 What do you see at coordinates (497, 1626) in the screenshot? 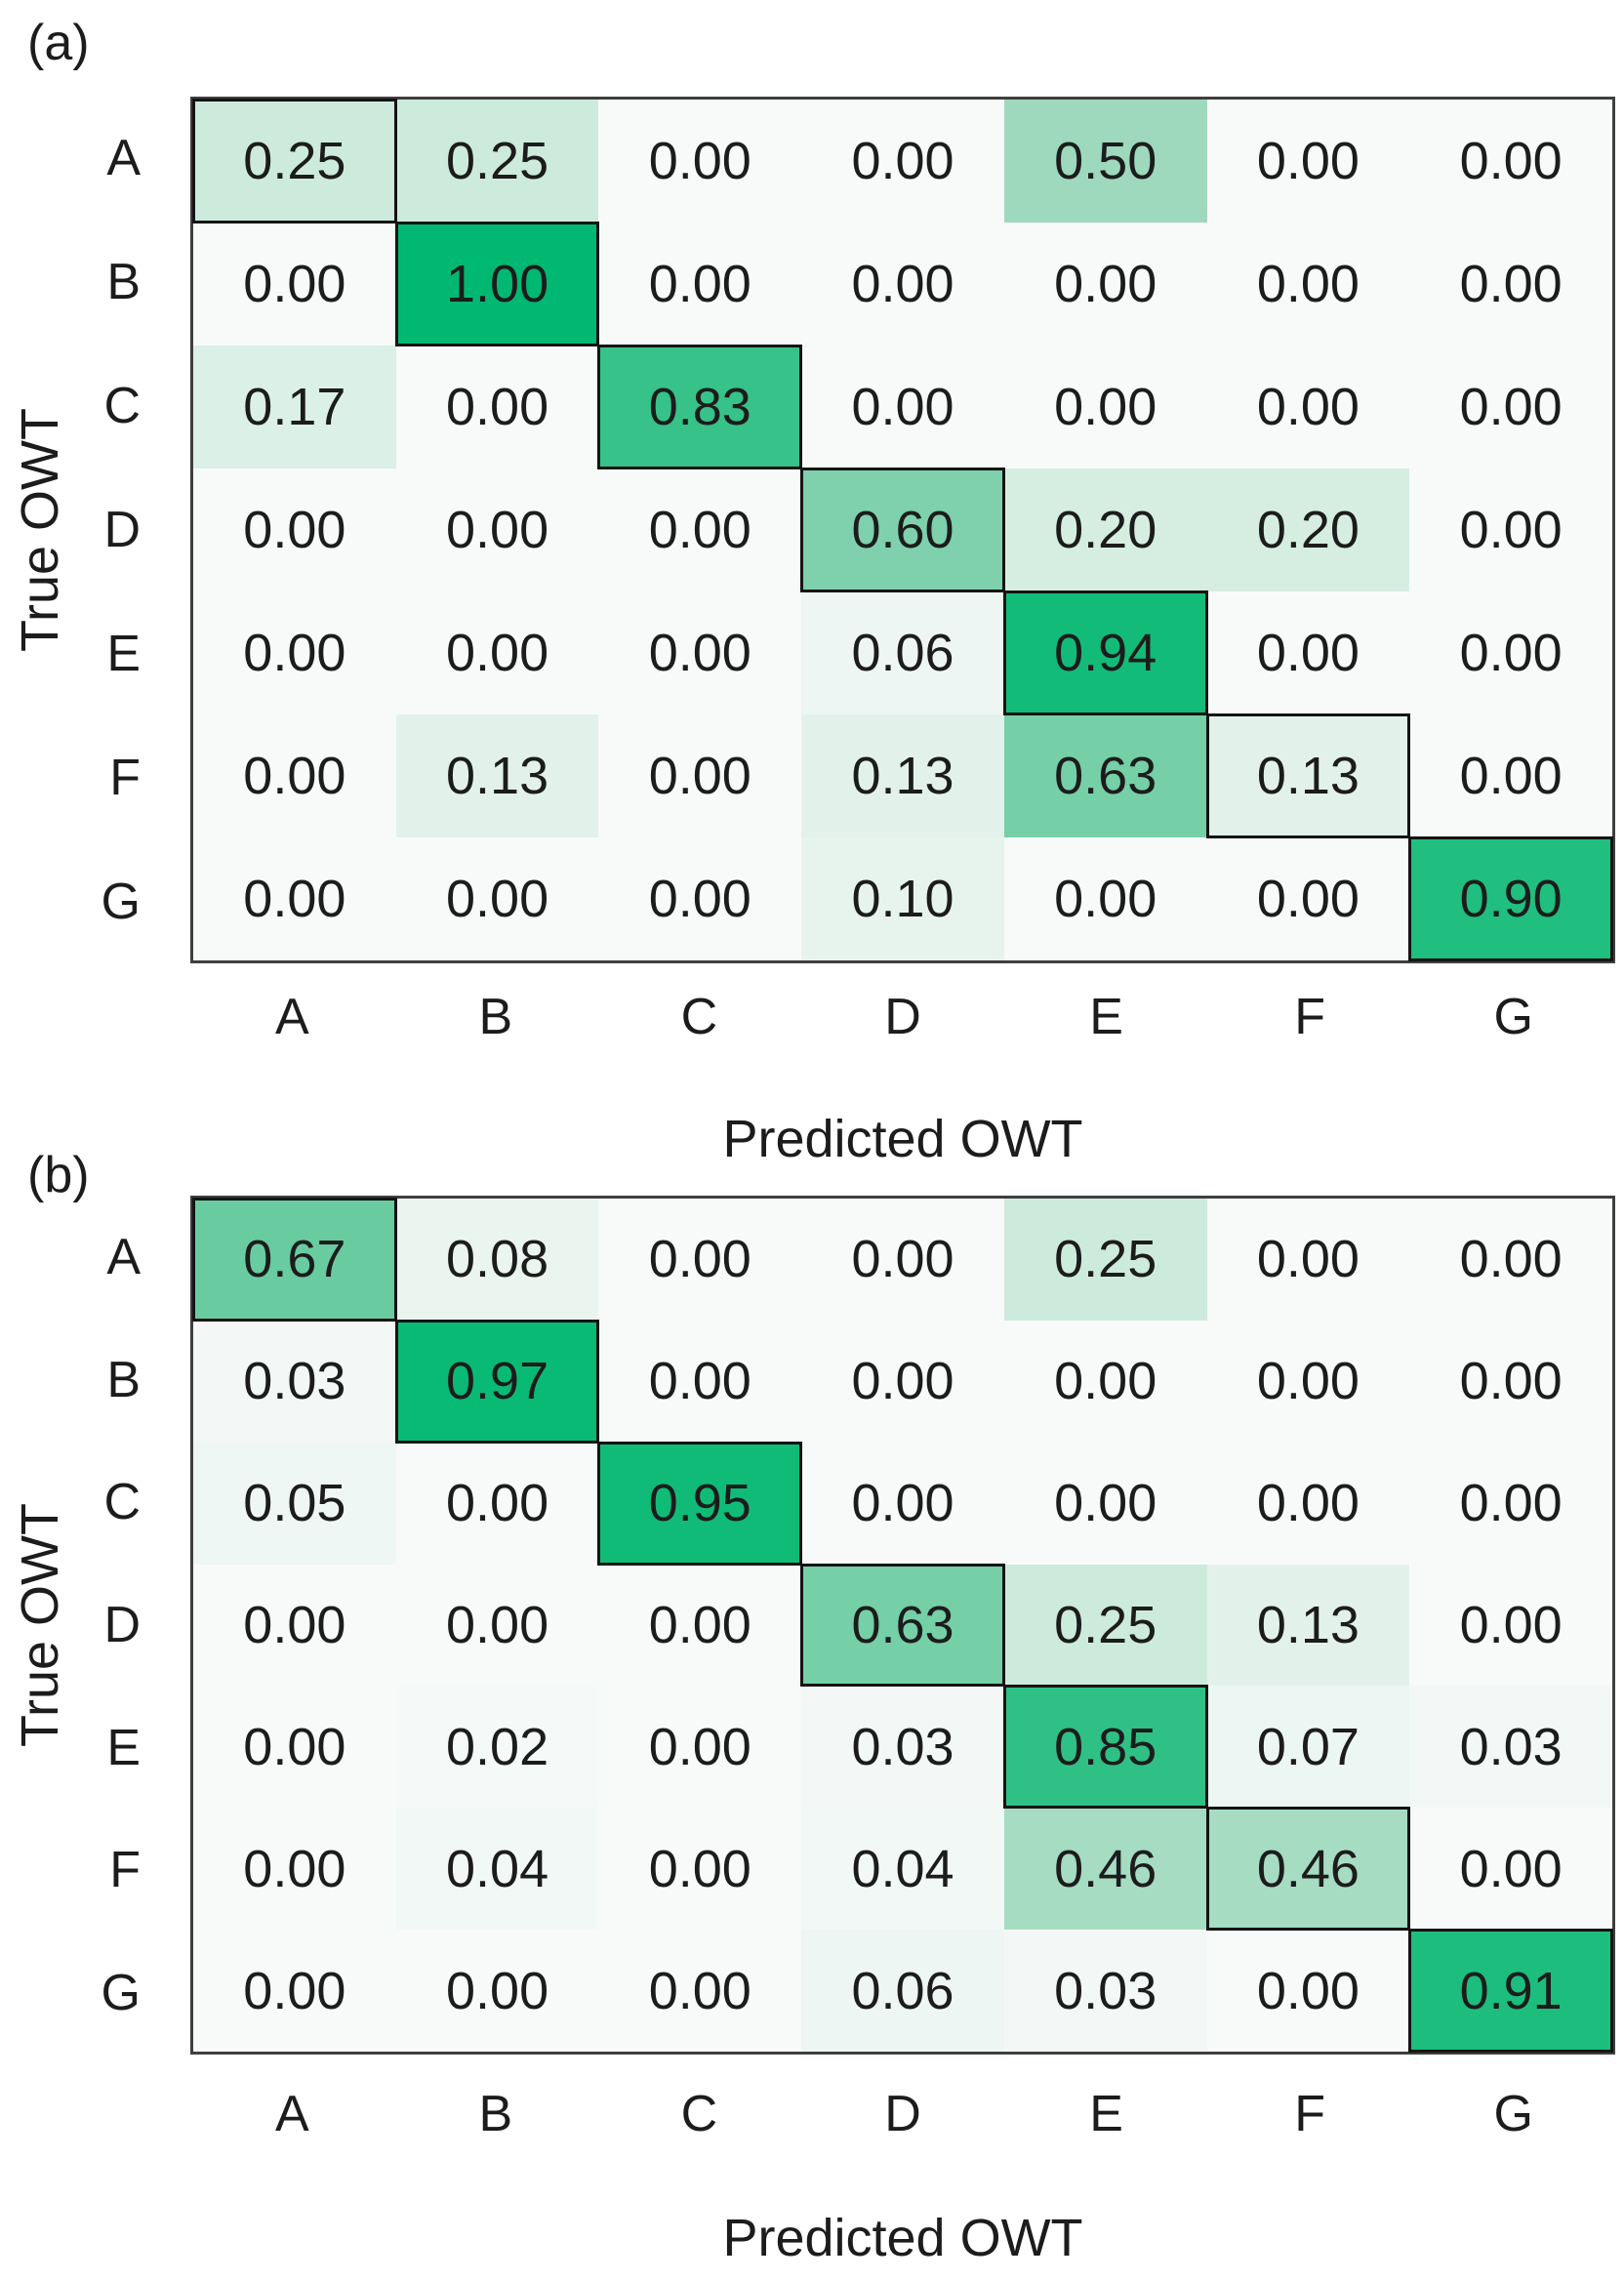
I see `matrix-cell-DB: 0.00` at bounding box center [497, 1626].